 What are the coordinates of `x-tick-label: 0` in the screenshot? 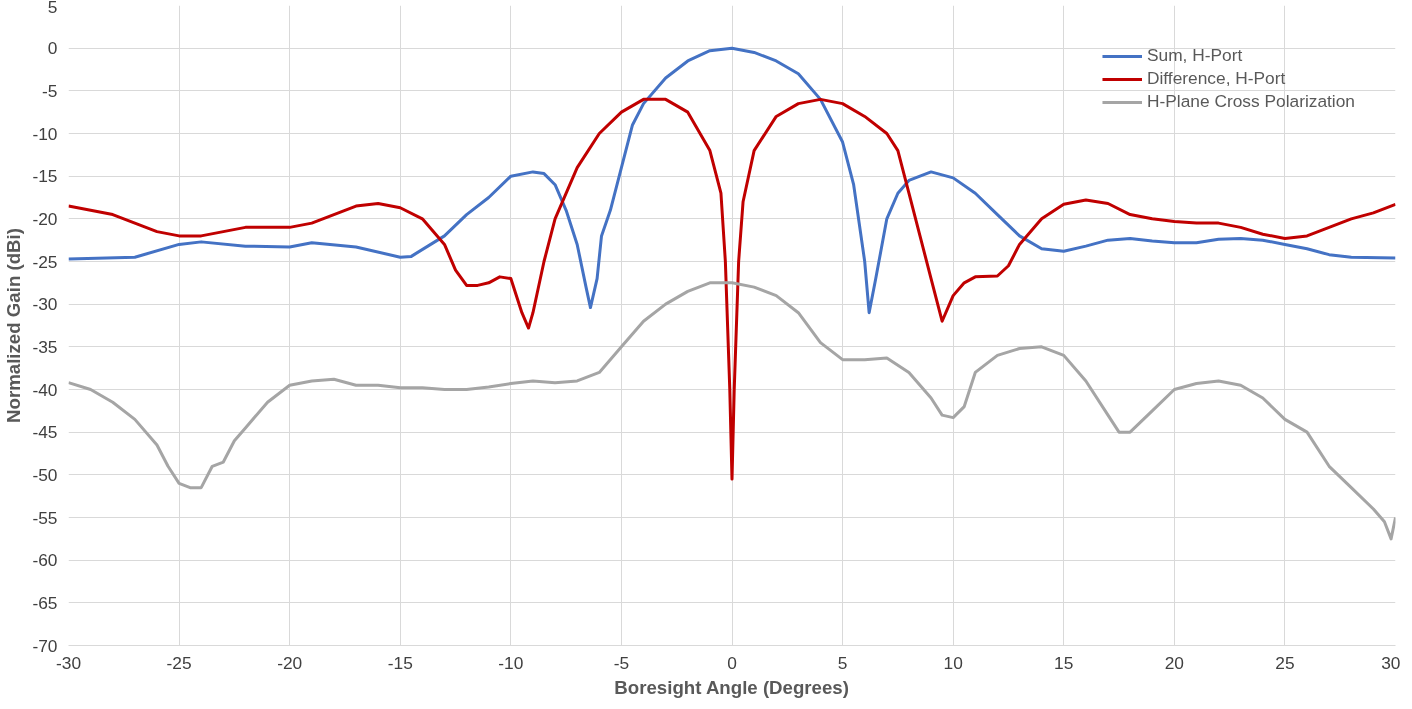 It's located at (732, 662).